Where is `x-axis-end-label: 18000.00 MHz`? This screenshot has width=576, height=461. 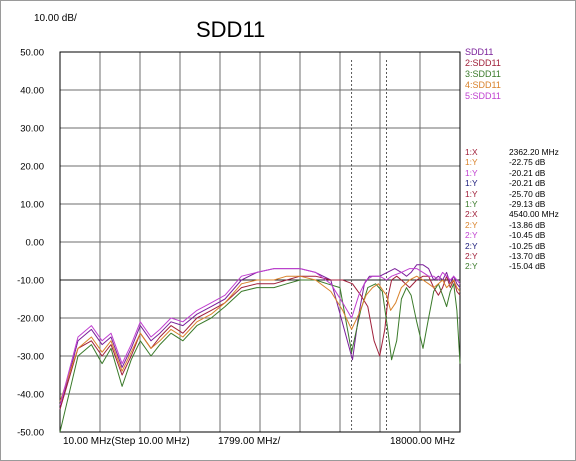
x-axis-end-label: 18000.00 MHz is located at coordinates (423, 441).